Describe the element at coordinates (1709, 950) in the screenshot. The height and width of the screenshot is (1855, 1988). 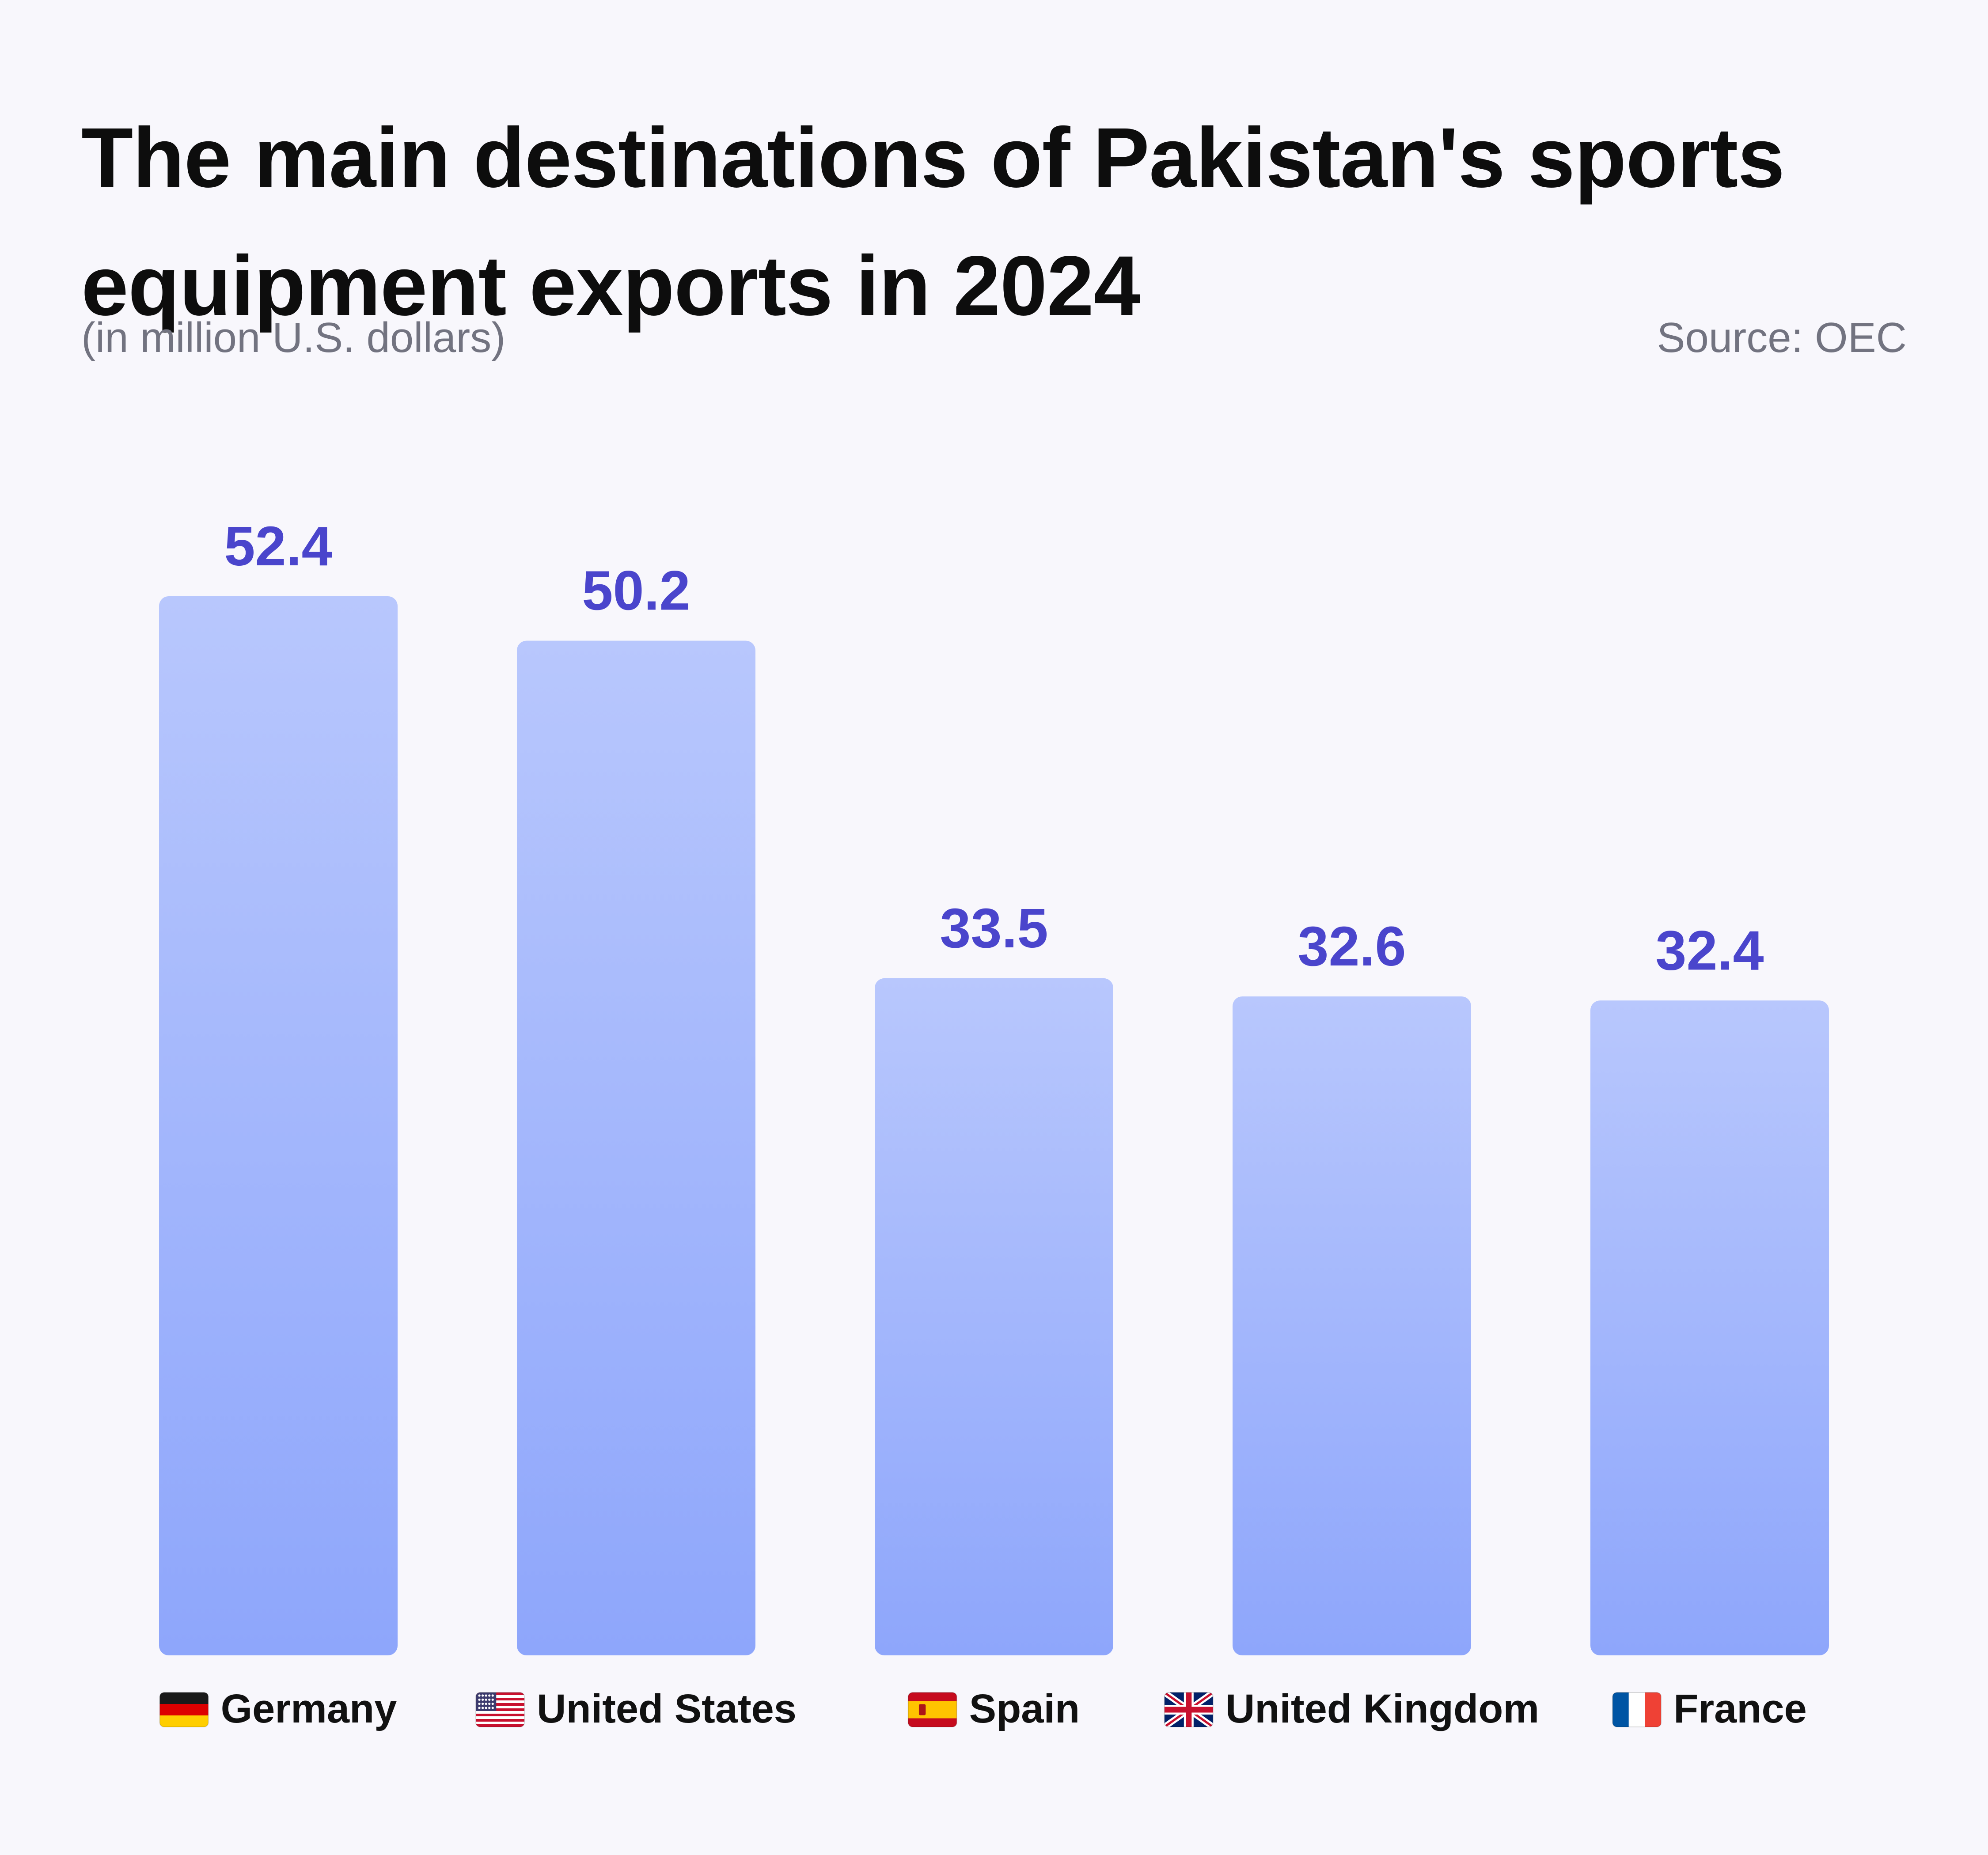
I see `value-label: 32.4` at that location.